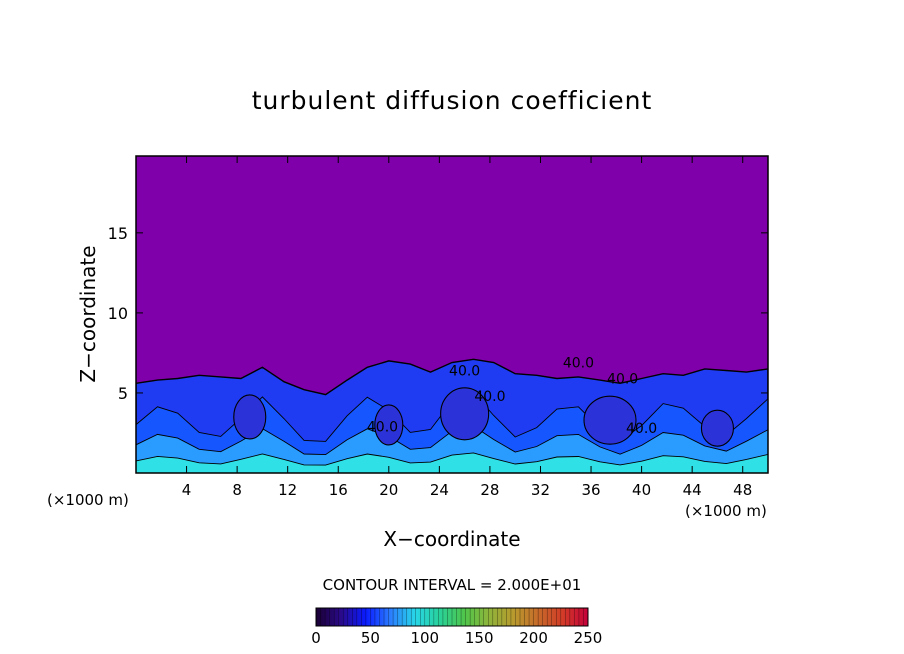 Image resolution: width=904 pixels, height=654 pixels. I want to click on y-unit-label: (×1000 m), so click(88, 500).